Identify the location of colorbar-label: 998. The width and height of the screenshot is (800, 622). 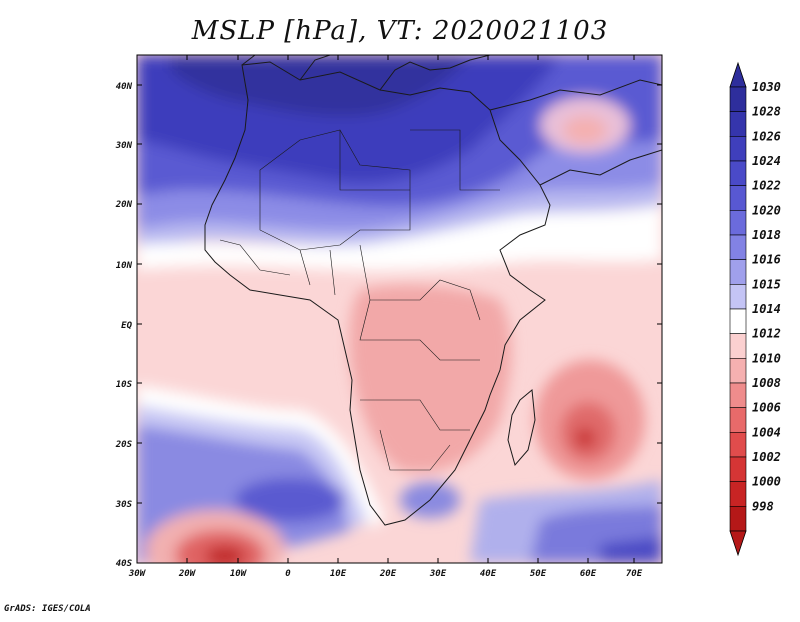
(763, 506).